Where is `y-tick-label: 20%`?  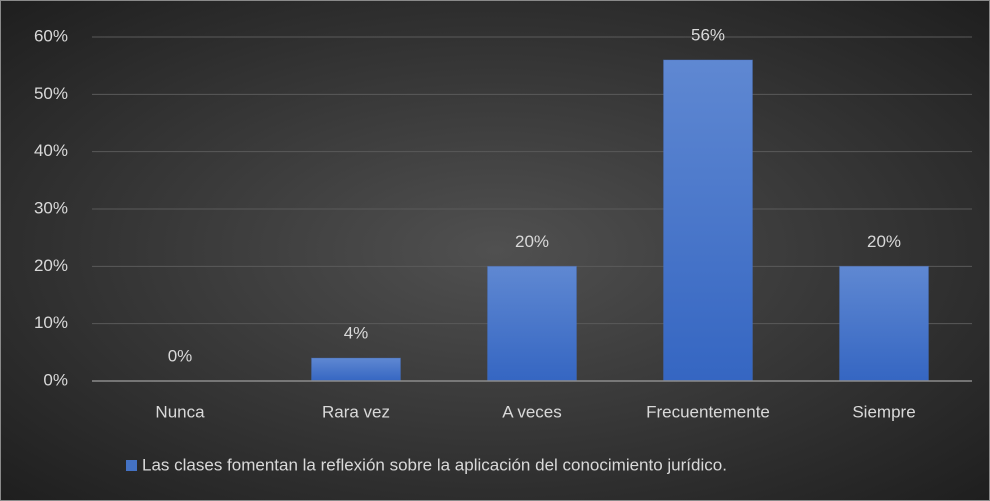 y-tick-label: 20% is located at coordinates (51, 265).